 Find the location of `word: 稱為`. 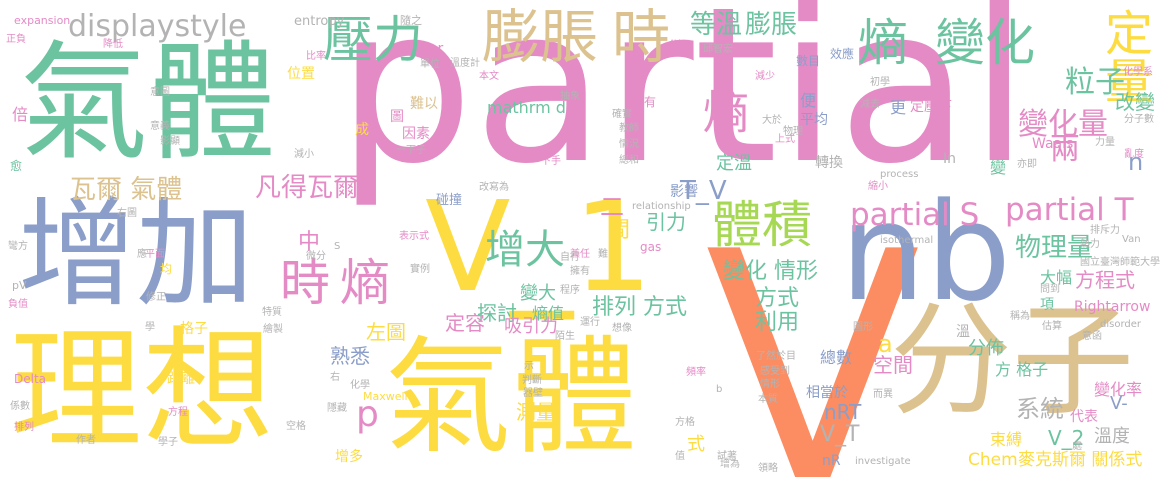

word: 稱為 is located at coordinates (1020, 316).